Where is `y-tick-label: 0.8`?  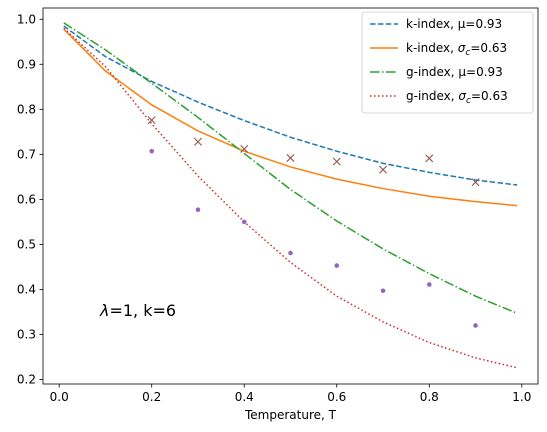 y-tick-label: 0.8 is located at coordinates (26, 109).